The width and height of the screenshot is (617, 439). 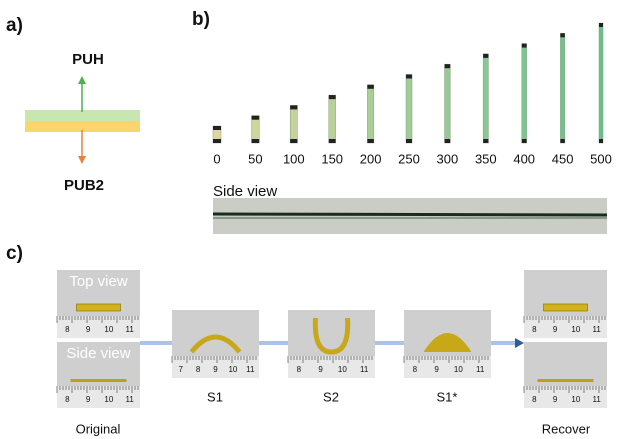 What do you see at coordinates (245, 191) in the screenshot?
I see `side-view-label: Side view` at bounding box center [245, 191].